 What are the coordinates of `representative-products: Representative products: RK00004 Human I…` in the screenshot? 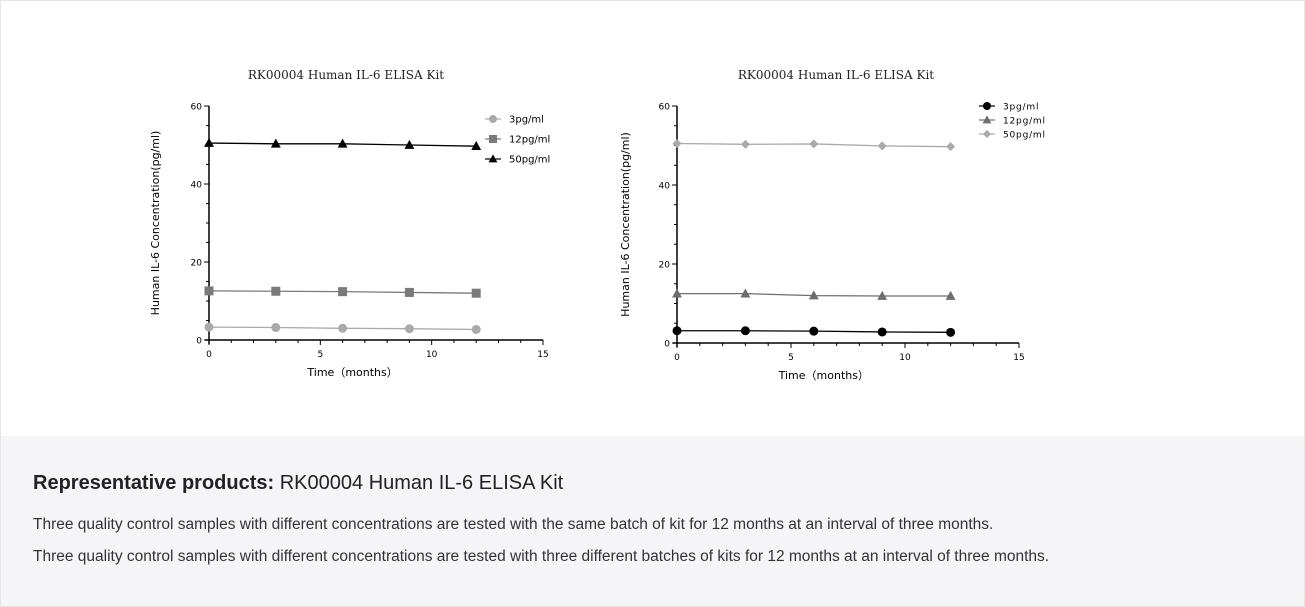 It's located at (298, 483).